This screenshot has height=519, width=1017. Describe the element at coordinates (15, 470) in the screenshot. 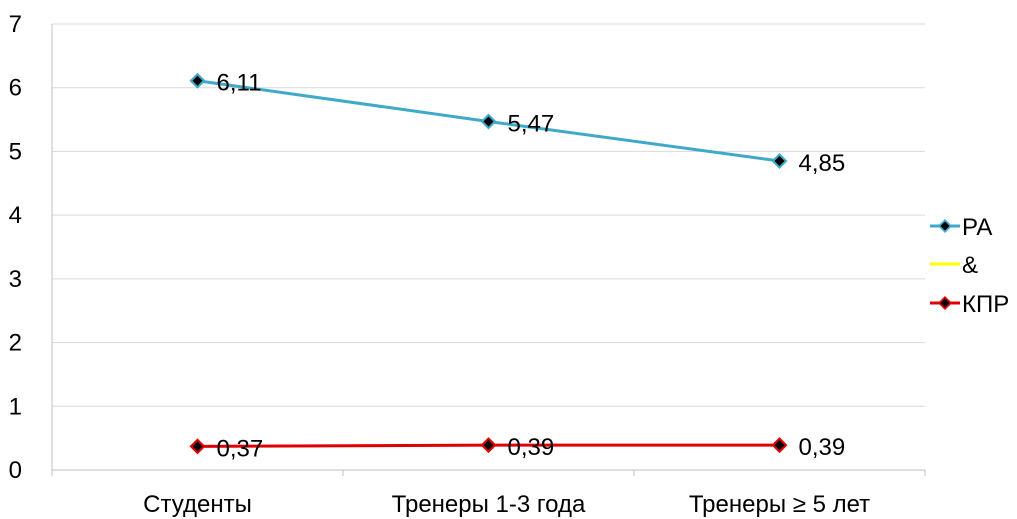

I see `y-tick-label: 0` at that location.